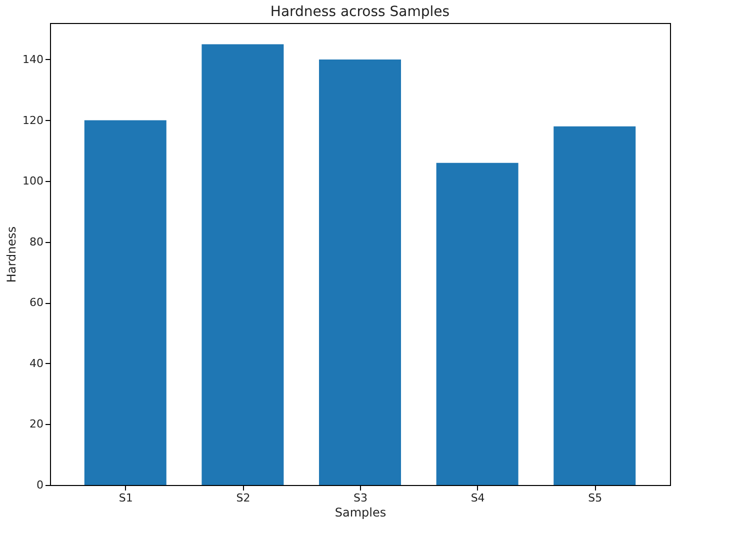 This screenshot has width=739, height=556. I want to click on x-axis-title: Samples, so click(360, 513).